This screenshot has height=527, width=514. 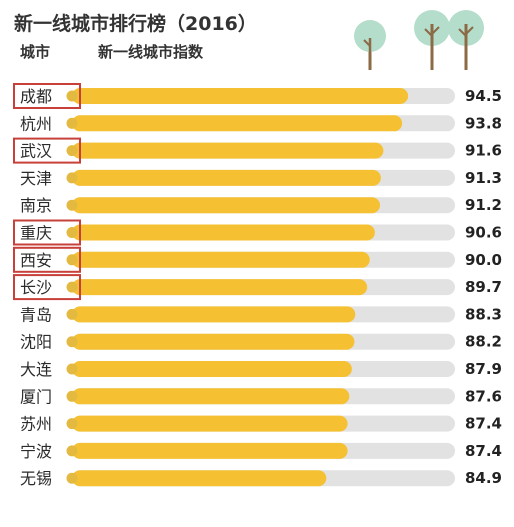 I want to click on value-label: 88.3, so click(x=483, y=314).